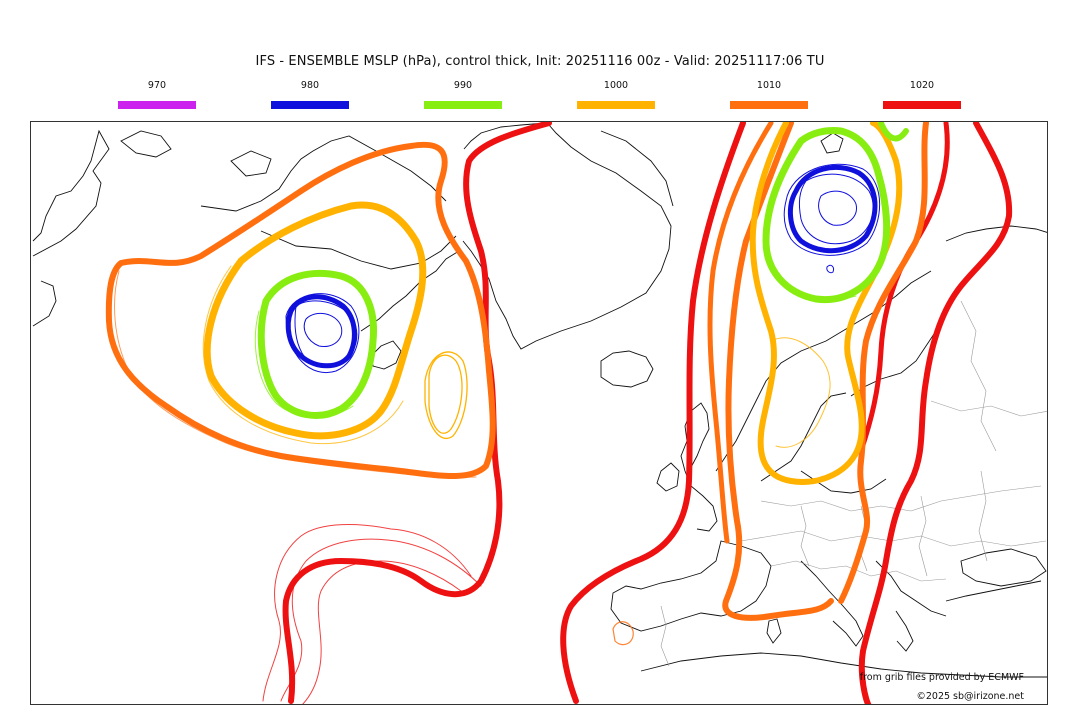  Describe the element at coordinates (44, 303) in the screenshot. I see `coast-hudson-bay` at that location.